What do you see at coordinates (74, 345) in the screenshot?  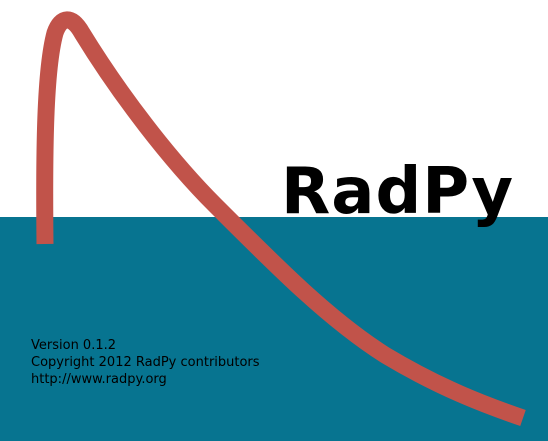 I see `version-text: Version 0.1.2` at bounding box center [74, 345].